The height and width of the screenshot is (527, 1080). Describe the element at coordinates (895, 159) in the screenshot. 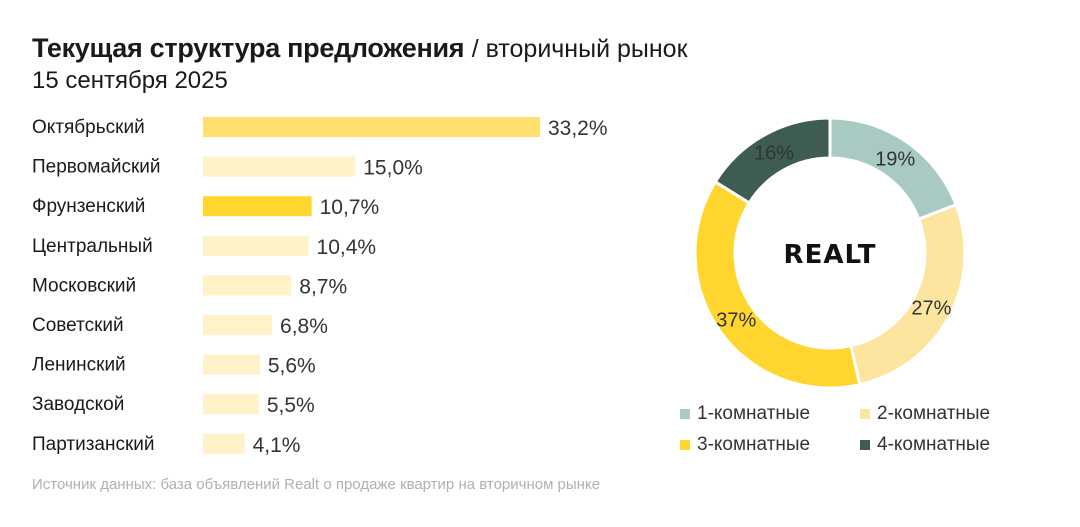

I see `slice-value-label: 19%` at that location.